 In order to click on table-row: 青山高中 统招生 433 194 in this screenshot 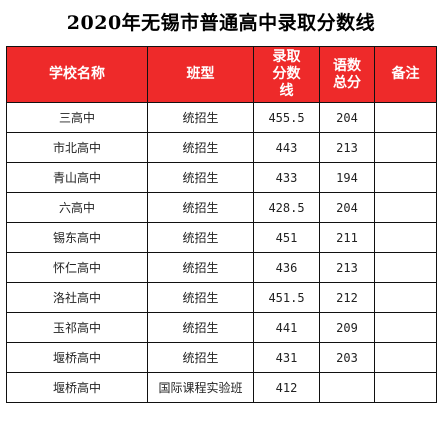, I will do `click(221, 177)`.